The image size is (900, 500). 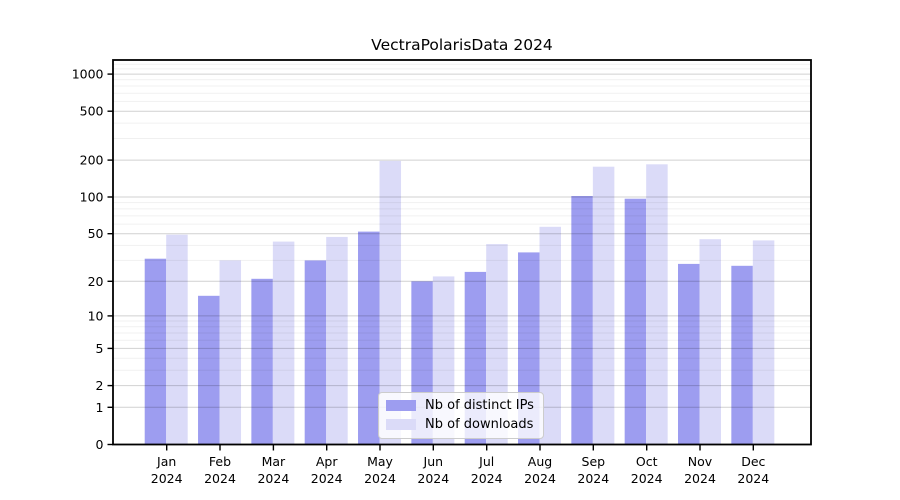 I want to click on x-tick-label-month: Jun, so click(x=433, y=461).